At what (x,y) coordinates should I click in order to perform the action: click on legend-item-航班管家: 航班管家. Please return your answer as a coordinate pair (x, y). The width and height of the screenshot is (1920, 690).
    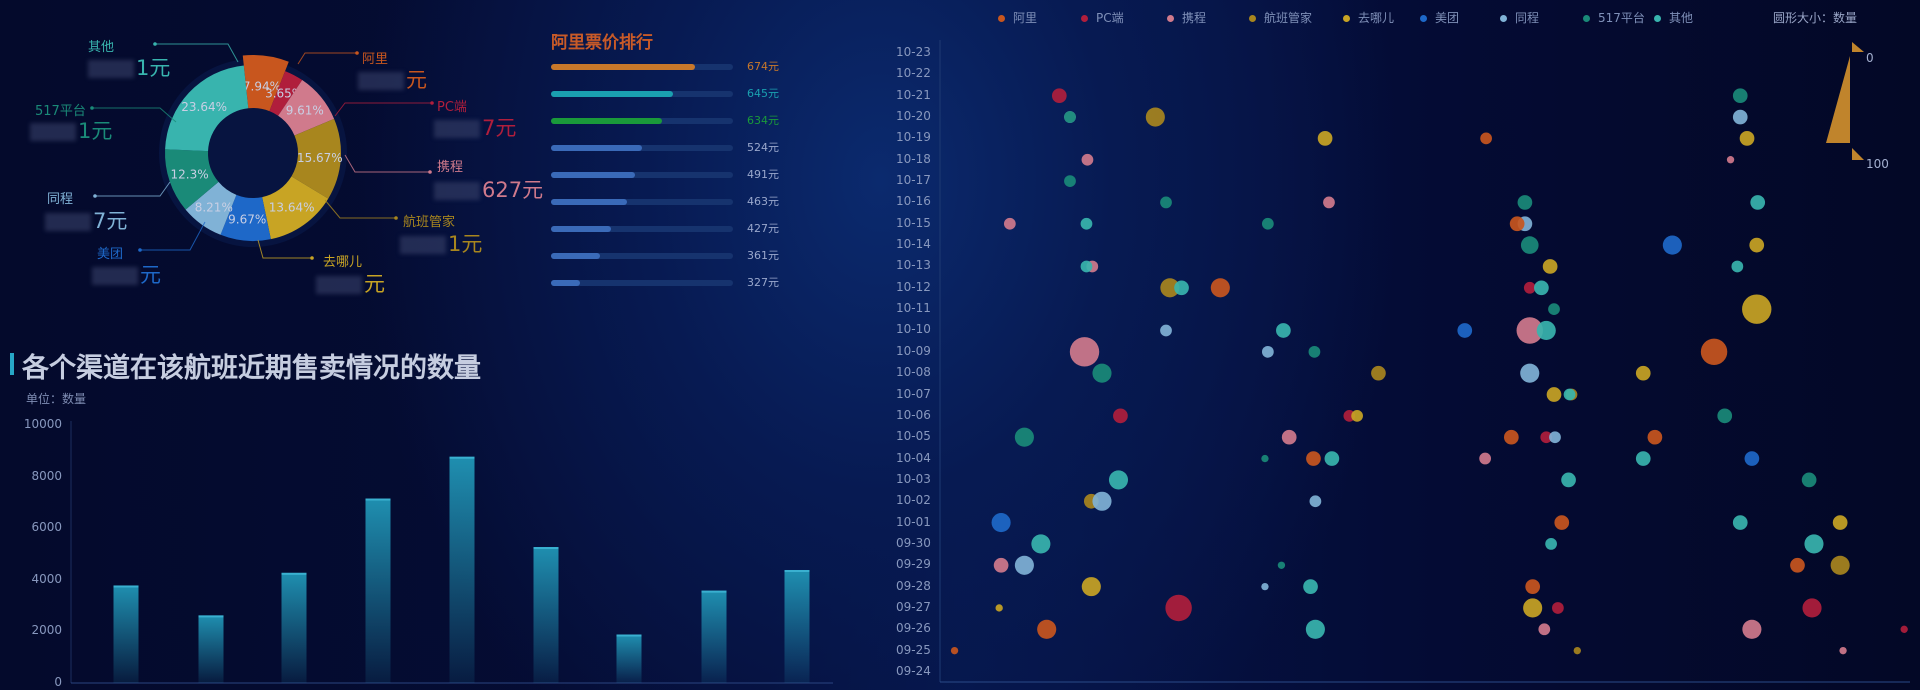
    Looking at the image, I should click on (1280, 17).